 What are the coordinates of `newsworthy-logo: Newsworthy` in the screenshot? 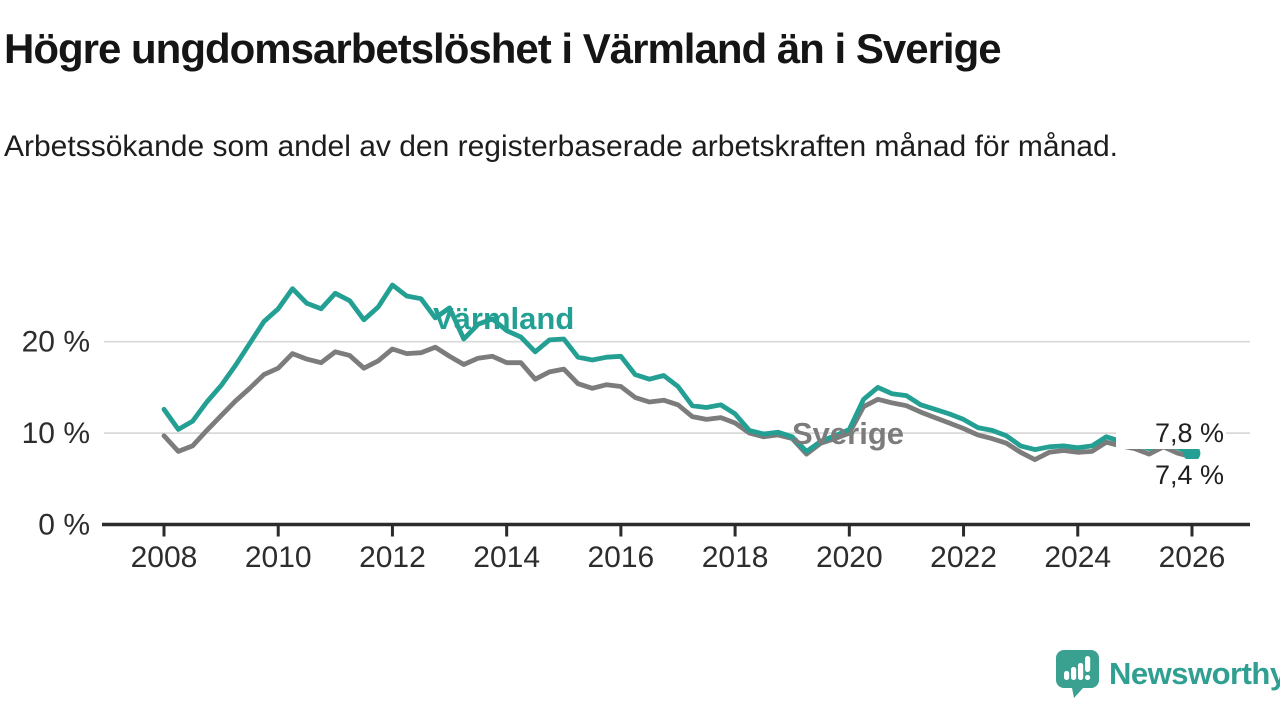 It's located at (1167, 674).